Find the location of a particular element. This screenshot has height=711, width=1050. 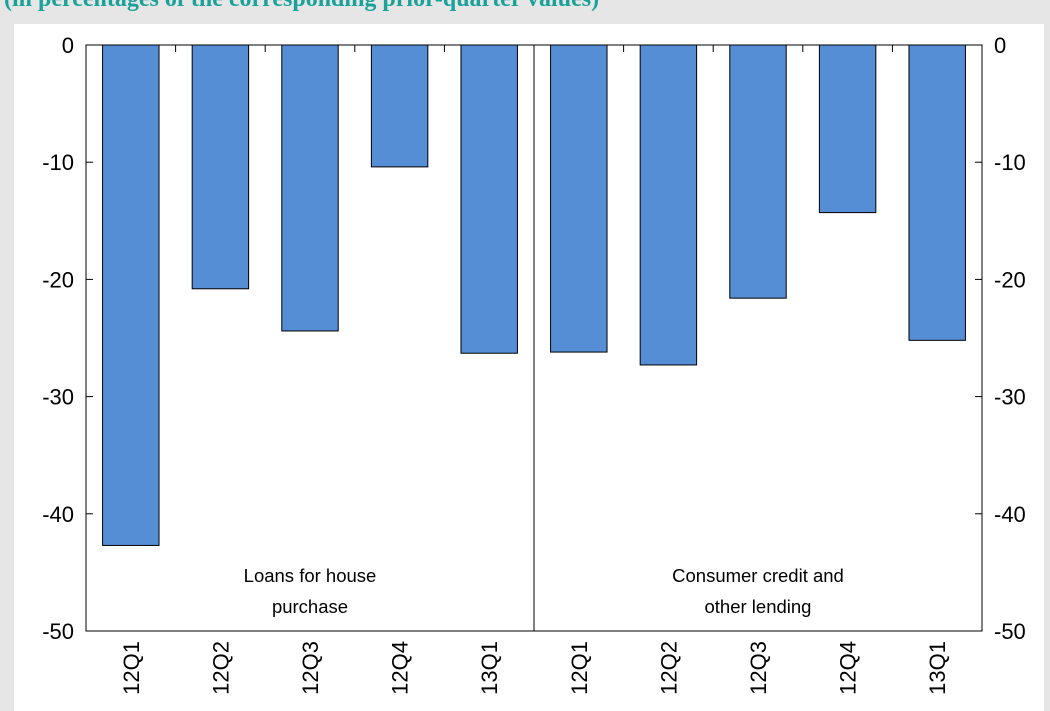

bar-13q1-group1 is located at coordinates (489, 199).